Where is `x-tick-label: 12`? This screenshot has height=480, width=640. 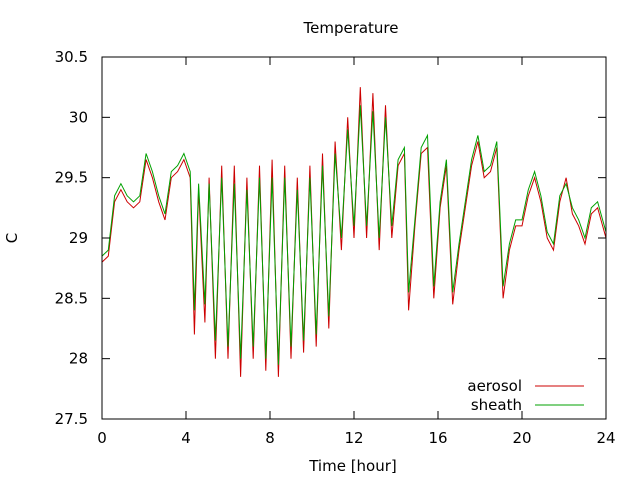 x-tick-label: 12 is located at coordinates (353, 438).